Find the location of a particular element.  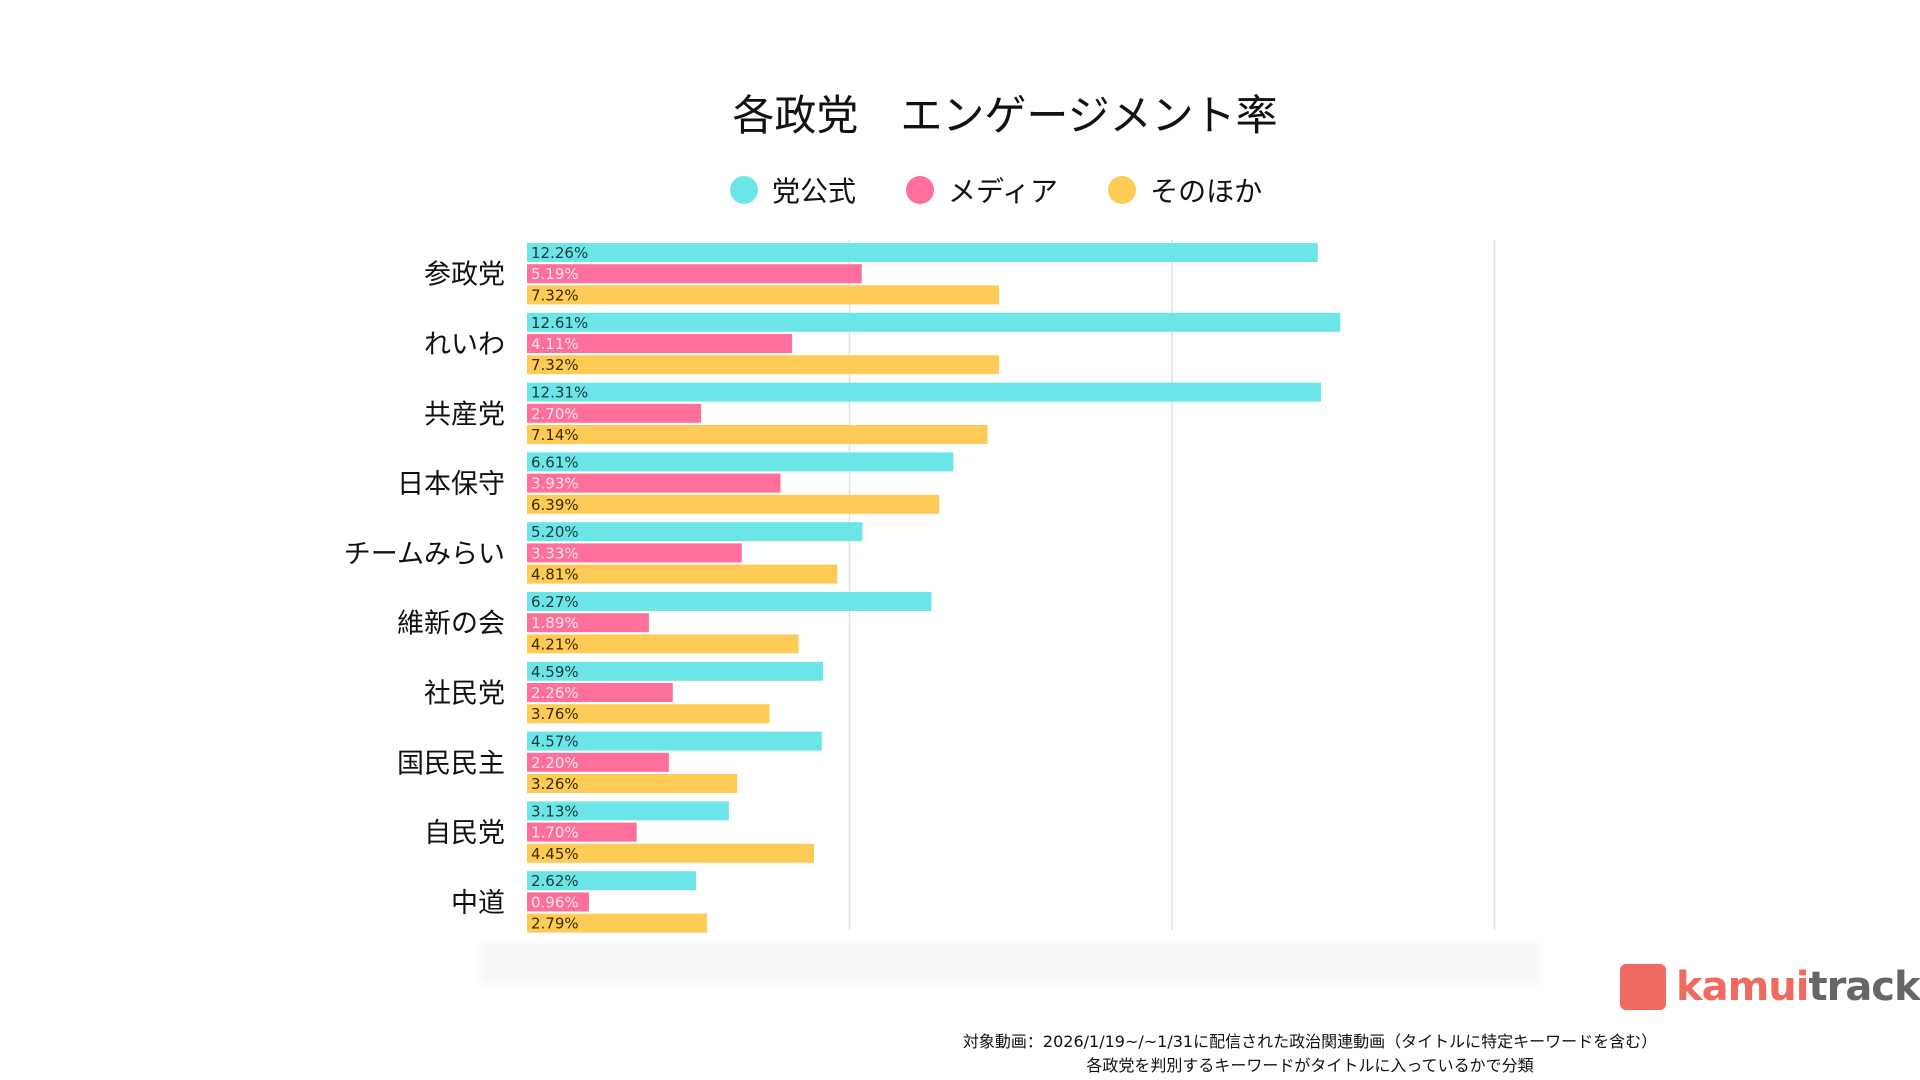

legend-label: そのほか is located at coordinates (1206, 191).